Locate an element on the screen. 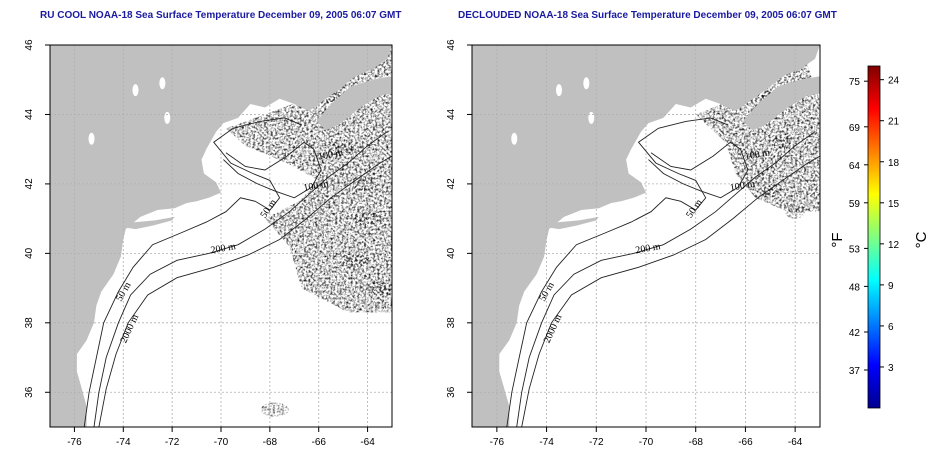 The height and width of the screenshot is (475, 950). colorbar-celsius-label: 21 is located at coordinates (894, 122).